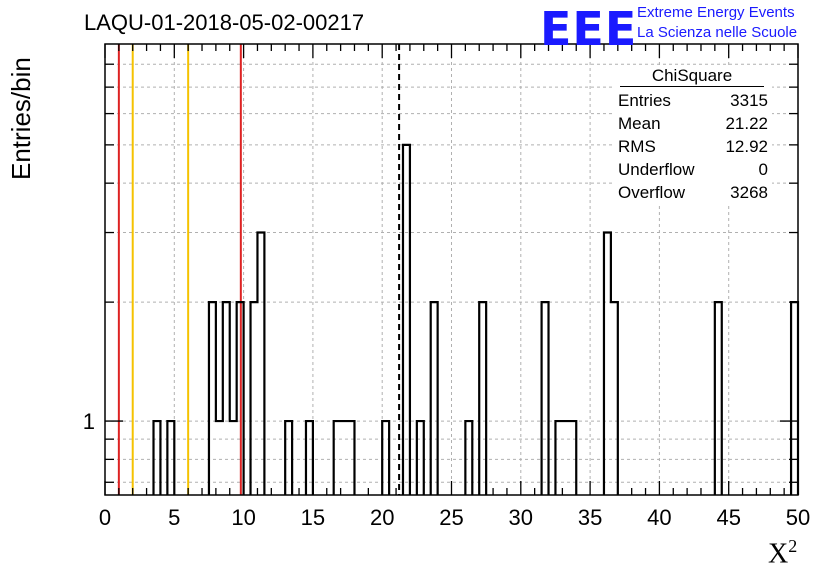 This screenshot has width=836, height=572. I want to click on x-tick-label: 20, so click(382, 517).